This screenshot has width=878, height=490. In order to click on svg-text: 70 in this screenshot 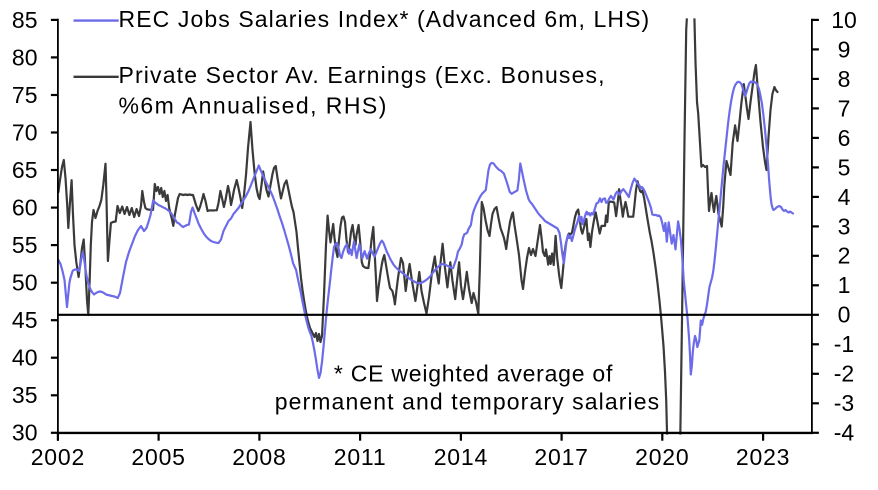, I will do `click(25, 132)`.